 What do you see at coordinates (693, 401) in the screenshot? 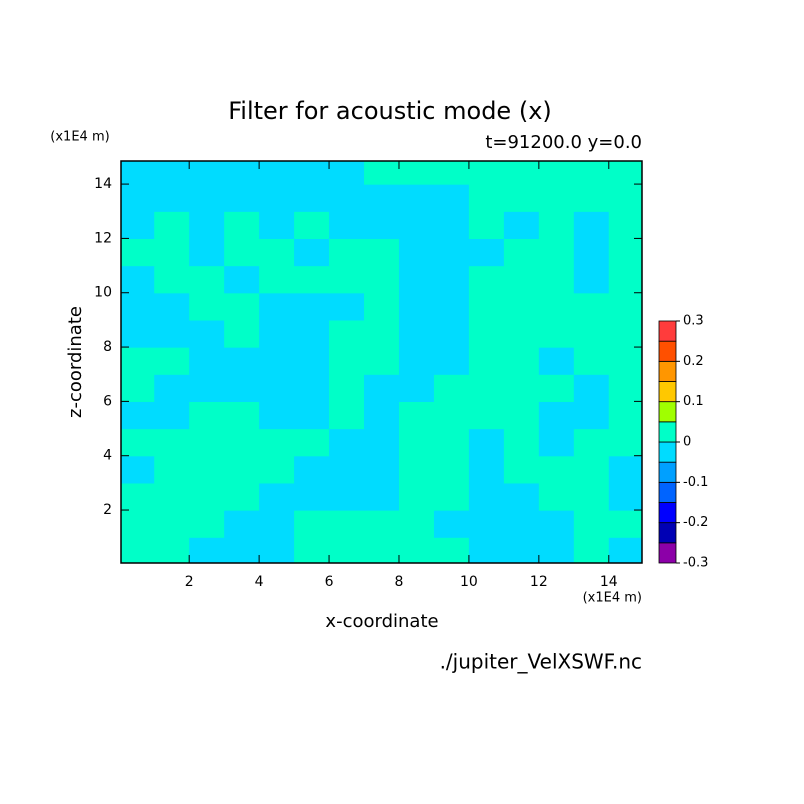
I see `colorbar-tick-label: 0.1` at bounding box center [693, 401].